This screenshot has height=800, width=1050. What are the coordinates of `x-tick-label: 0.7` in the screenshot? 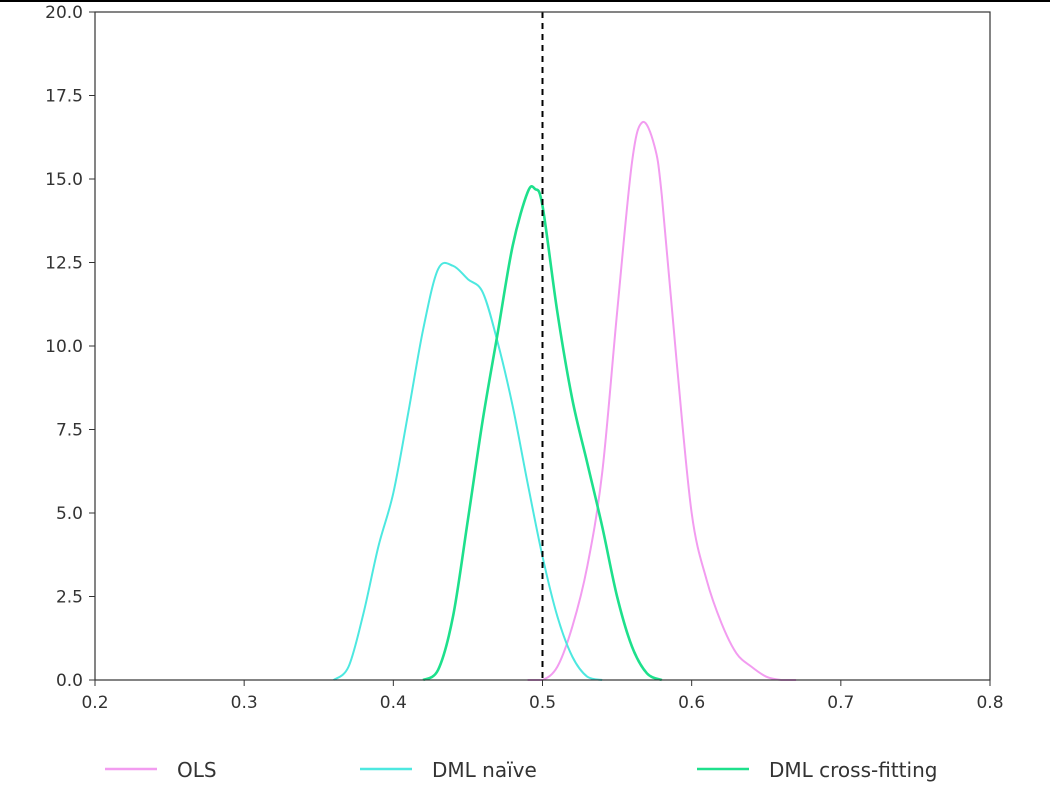 It's located at (840, 703).